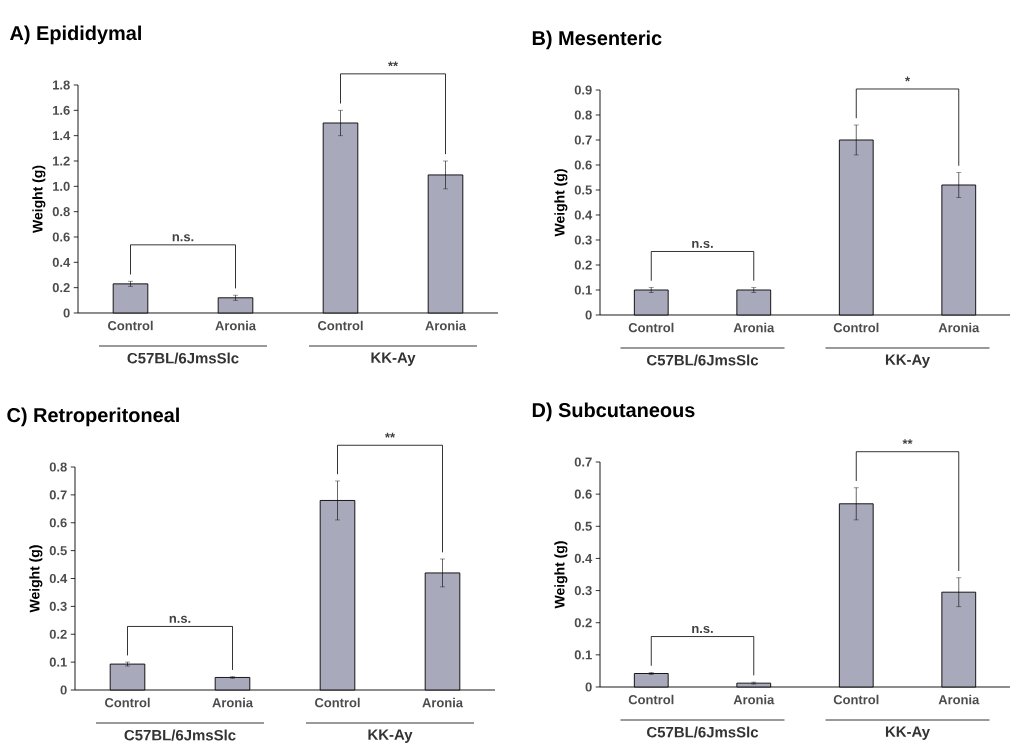 The image size is (1018, 748). Describe the element at coordinates (583, 90) in the screenshot. I see `y-tick-label: 0.9` at that location.